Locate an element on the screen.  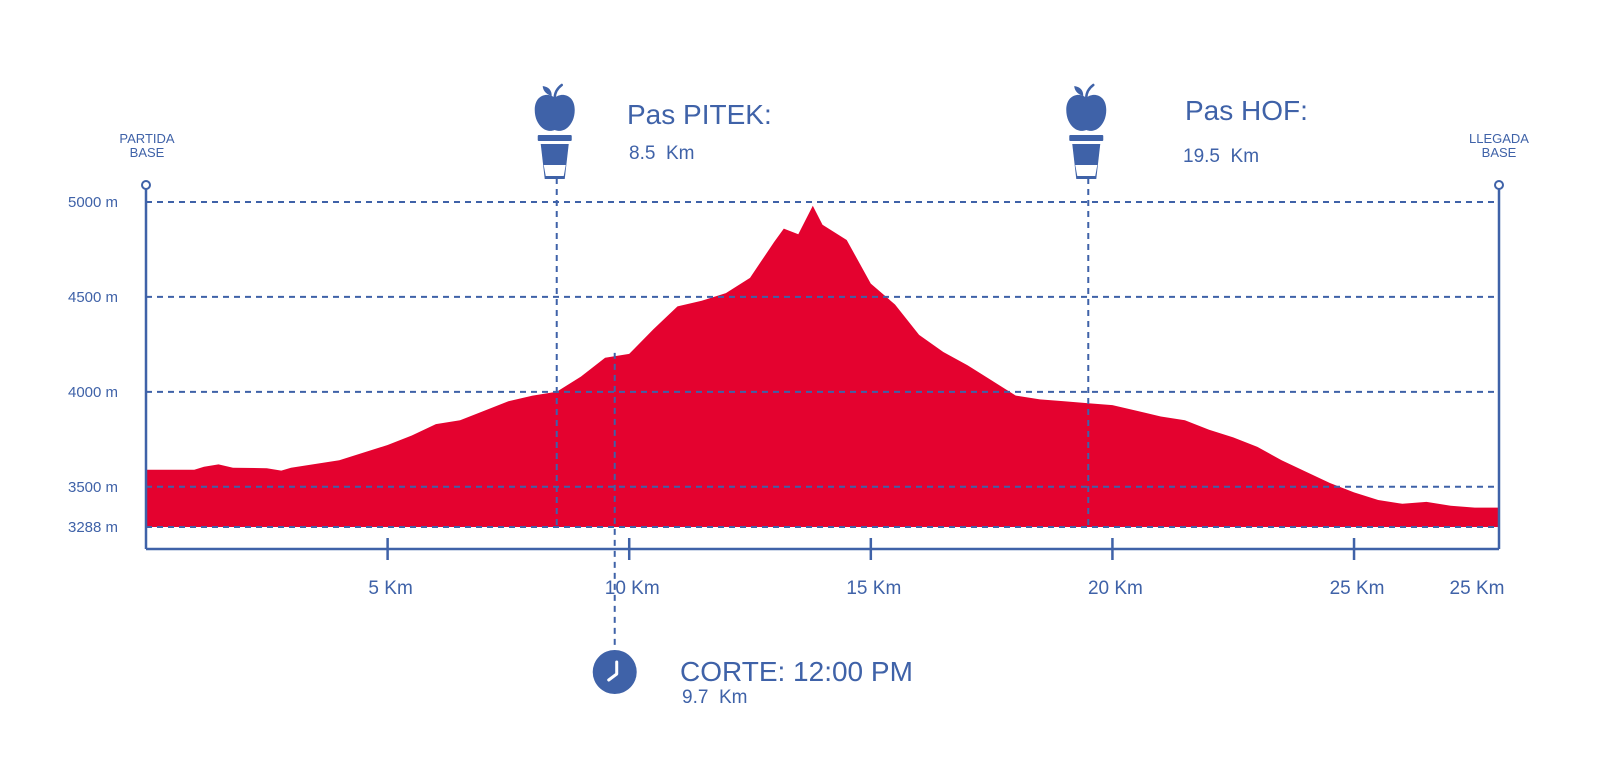
clock-face is located at coordinates (614, 672).